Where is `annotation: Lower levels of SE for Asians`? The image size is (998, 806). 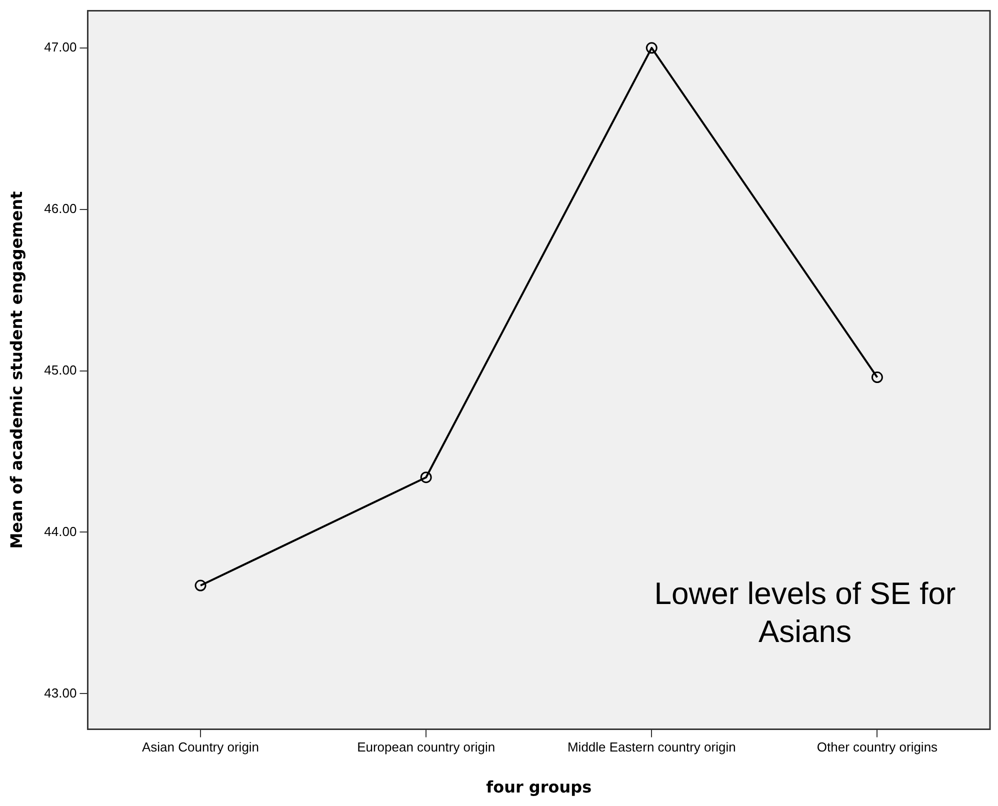
annotation: Lower levels of SE for Asians is located at coordinates (805, 613).